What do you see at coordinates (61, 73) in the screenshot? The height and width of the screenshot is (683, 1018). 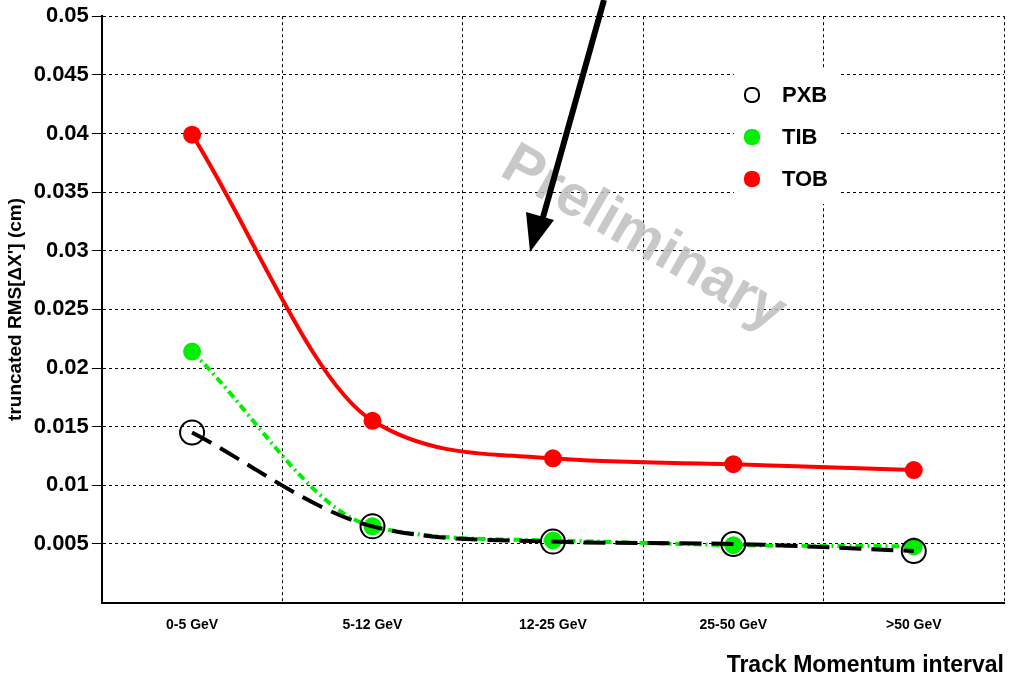 I see `y-tick-label: 0.045` at bounding box center [61, 73].